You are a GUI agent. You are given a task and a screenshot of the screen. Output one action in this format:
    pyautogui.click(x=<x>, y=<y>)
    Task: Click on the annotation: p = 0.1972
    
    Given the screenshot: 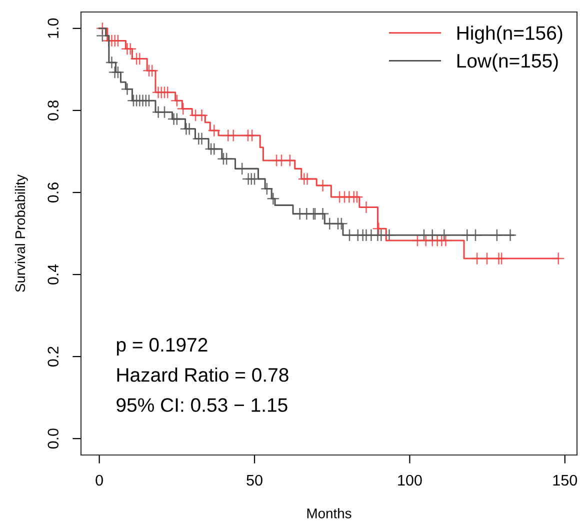 What is the action you would take?
    pyautogui.click(x=162, y=347)
    